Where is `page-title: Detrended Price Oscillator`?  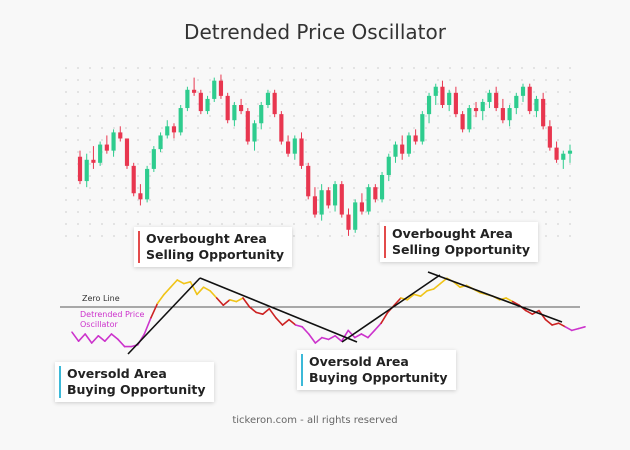 page-title: Detrended Price Oscillator is located at coordinates (315, 32).